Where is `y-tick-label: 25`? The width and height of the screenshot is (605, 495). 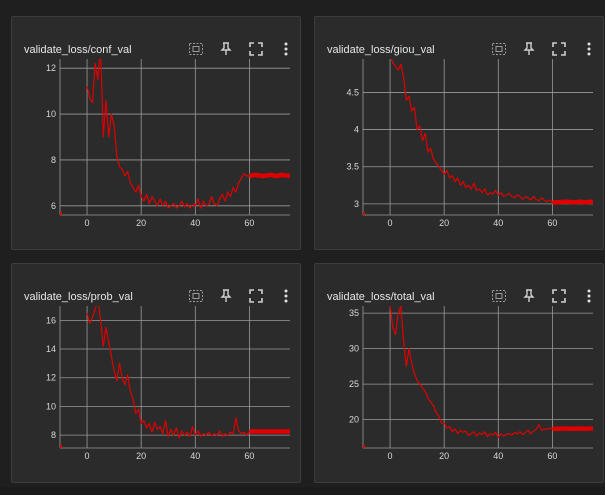 y-tick-label: 25 is located at coordinates (354, 384).